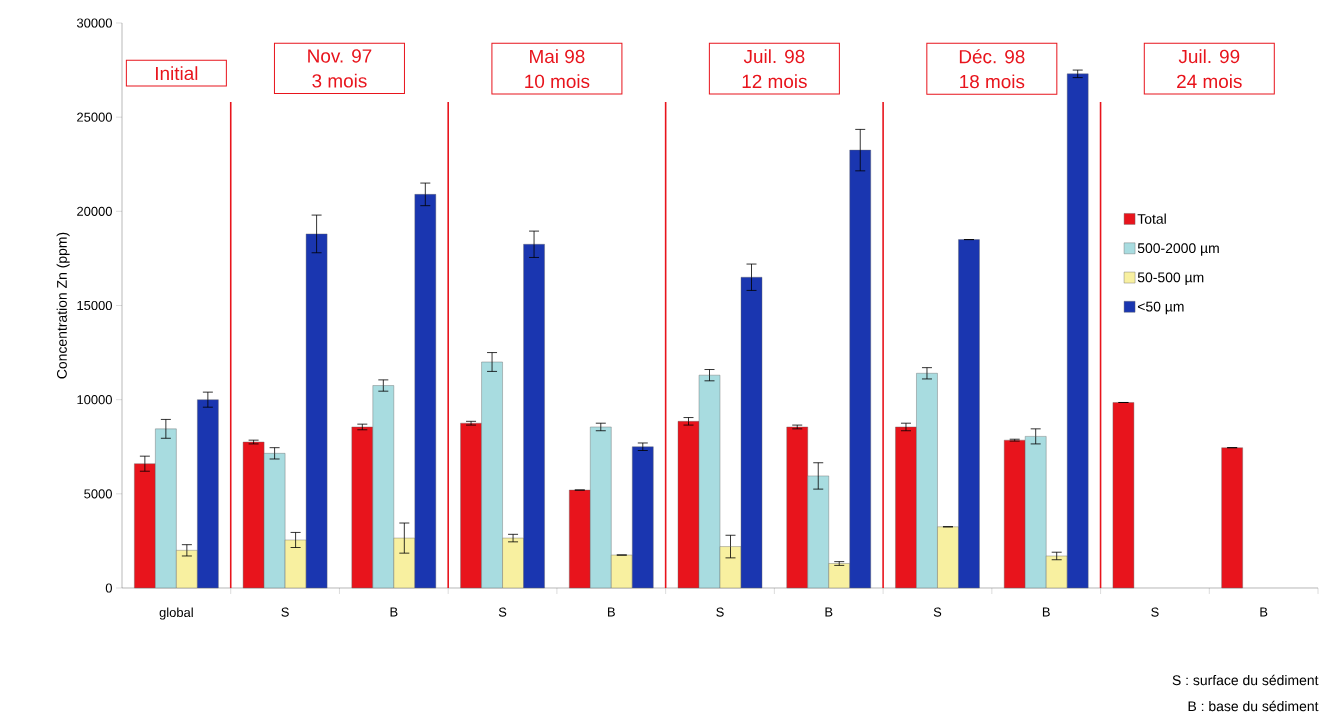  I want to click on y-tick-label: 10000, so click(94, 400).